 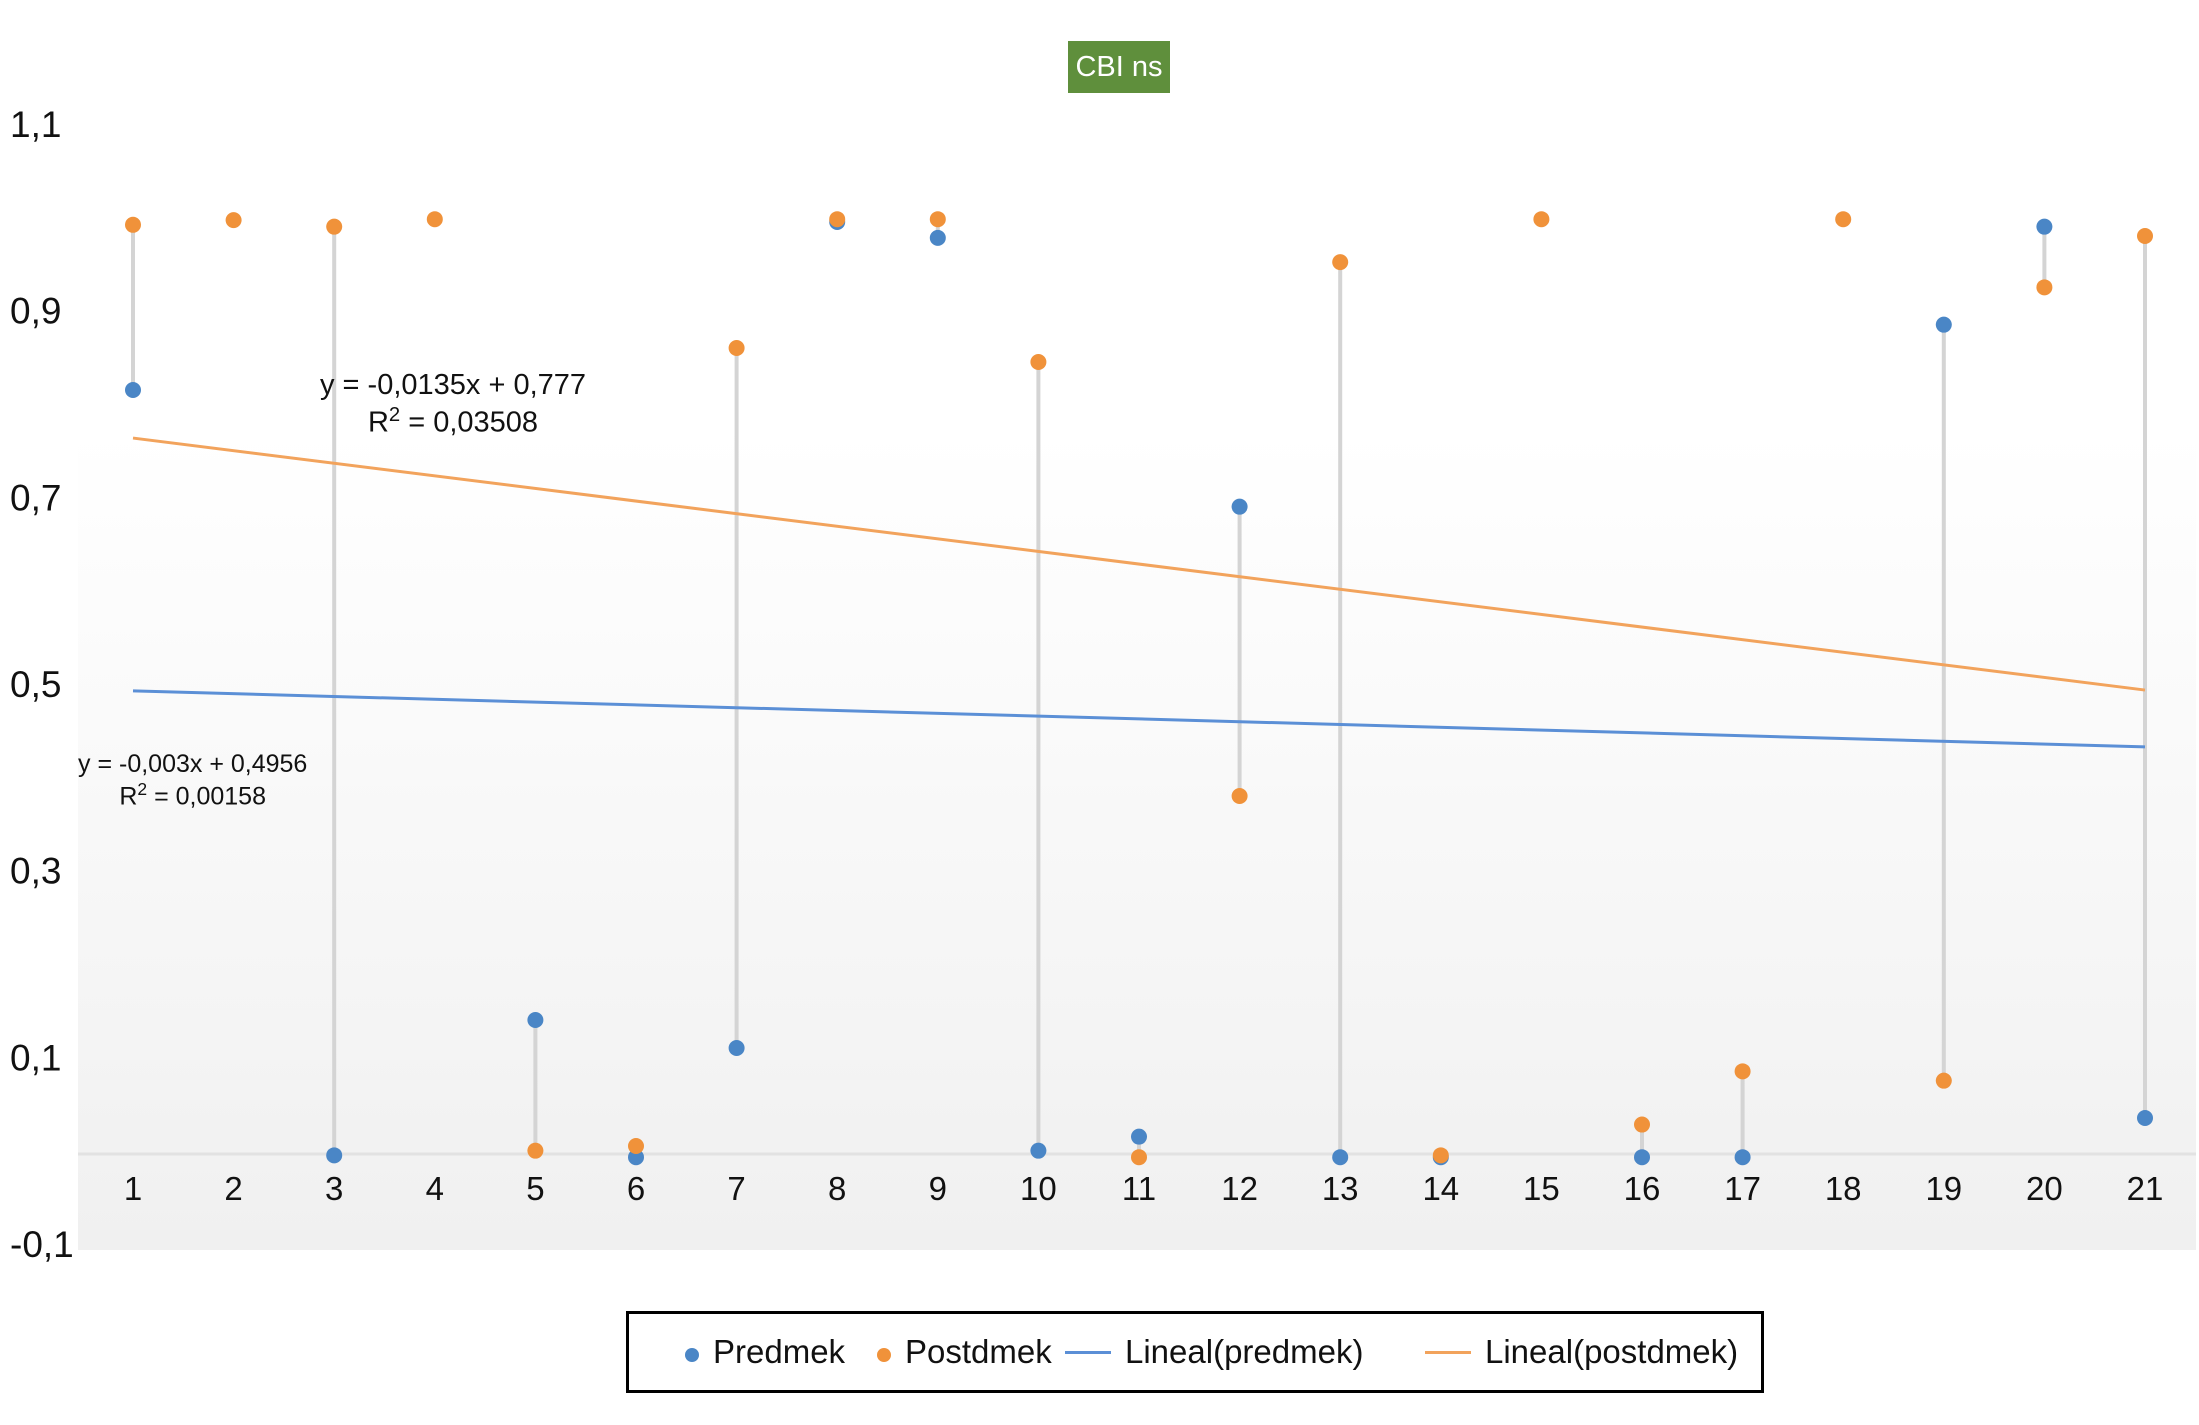 What do you see at coordinates (453, 385) in the screenshot?
I see `post-equation-text: y = -0,0135x + 0,777` at bounding box center [453, 385].